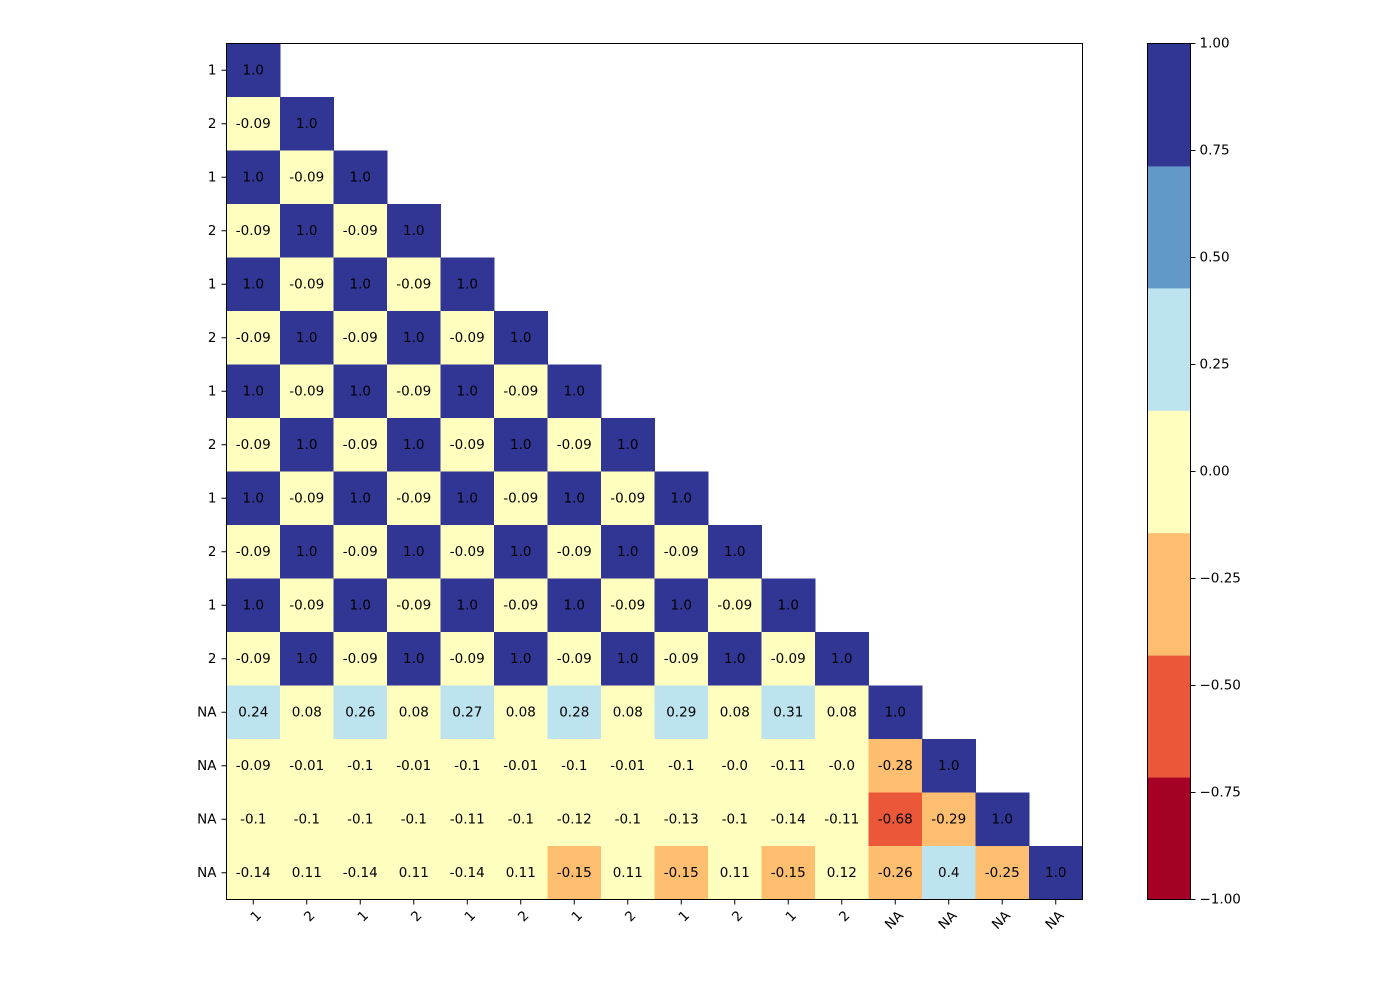 Image resolution: width=1375 pixels, height=1000 pixels. Describe the element at coordinates (681, 659) in the screenshot. I see `cell-value-11-8: -0.09` at that location.